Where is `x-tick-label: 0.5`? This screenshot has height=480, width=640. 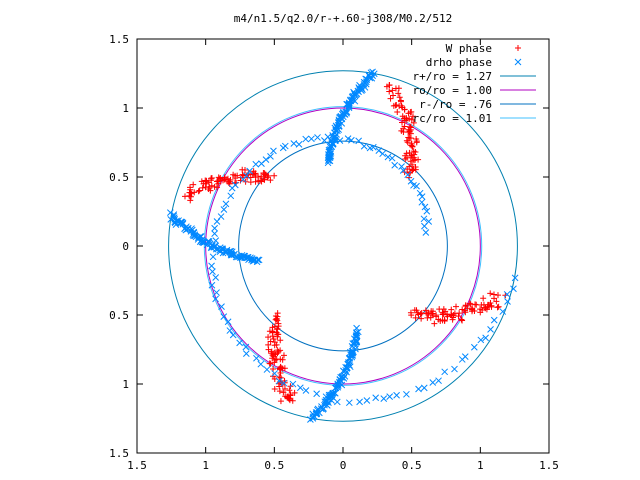
x-tick-label: 0.5 is located at coordinates (412, 465).